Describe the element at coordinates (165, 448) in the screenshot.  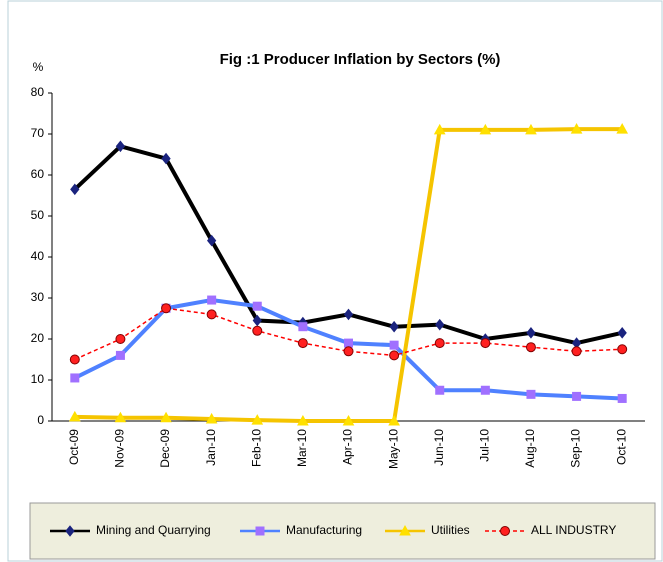
I see `x-tick-label: Dec-09` at that location.